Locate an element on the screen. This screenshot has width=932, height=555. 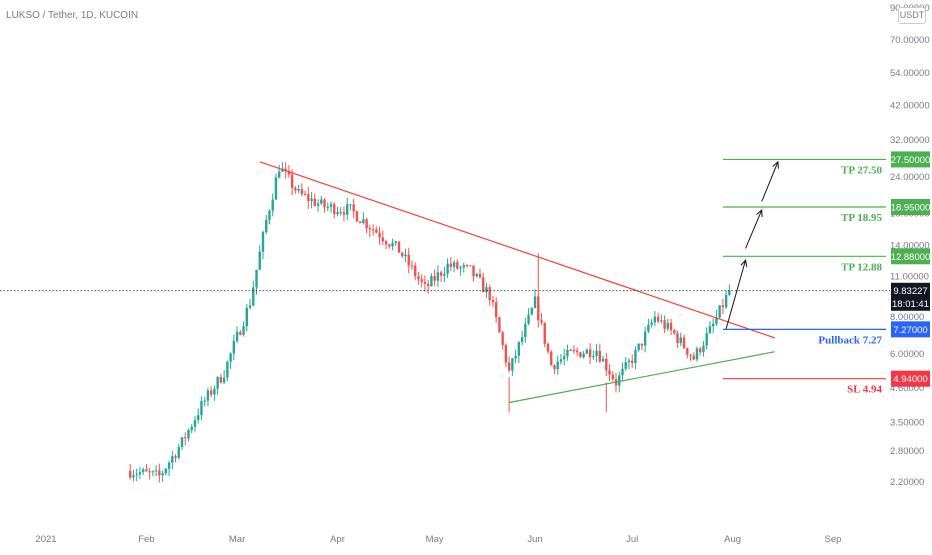
x-tick-label: Jul is located at coordinates (632, 539).